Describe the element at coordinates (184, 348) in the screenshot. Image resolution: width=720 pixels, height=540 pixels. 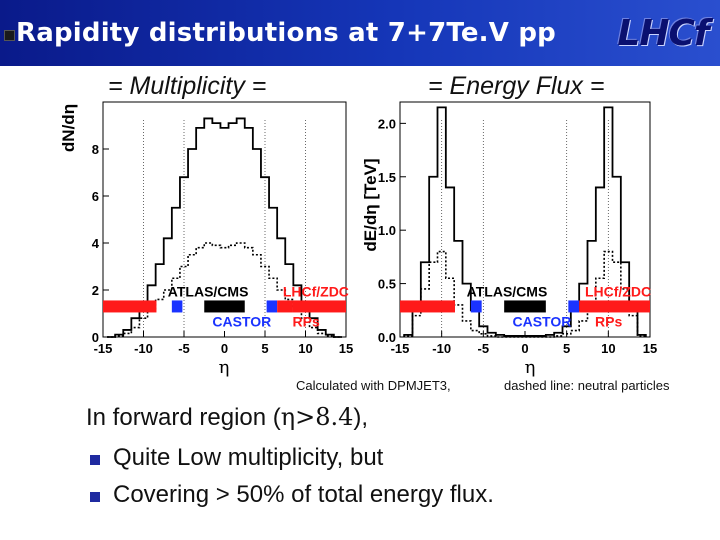
I see `multiplicity-x-tick-label: -5` at that location.